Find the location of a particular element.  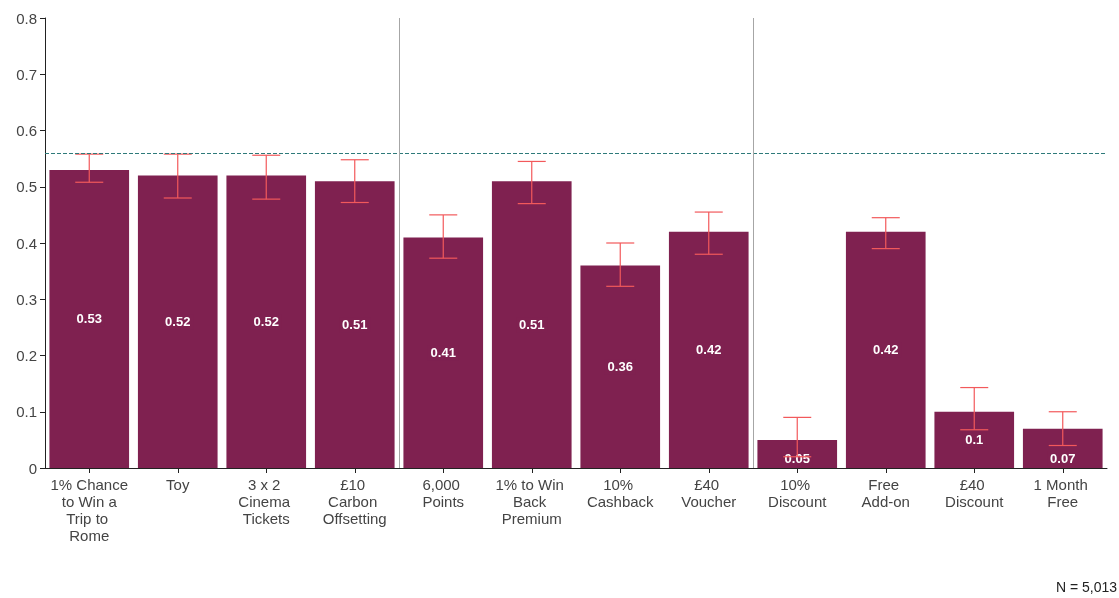

x-tick-label: 1% Chance to Win a Trip to Rome is located at coordinates (89, 510).